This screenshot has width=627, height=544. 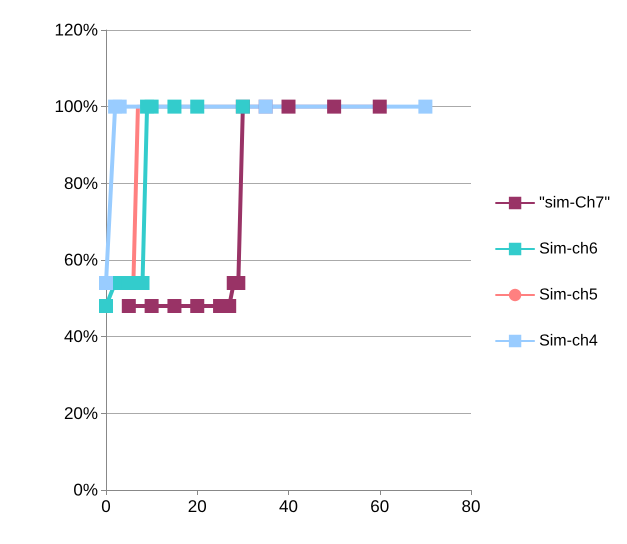 I want to click on y-tick-label: 60%, so click(x=81, y=260).